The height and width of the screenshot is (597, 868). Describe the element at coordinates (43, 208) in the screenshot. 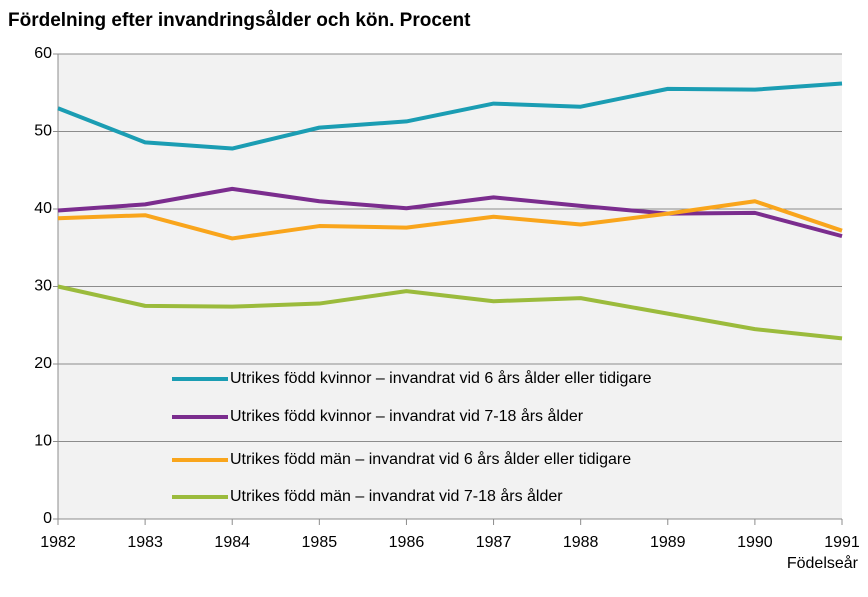

I see `y-tick-label: 40` at that location.